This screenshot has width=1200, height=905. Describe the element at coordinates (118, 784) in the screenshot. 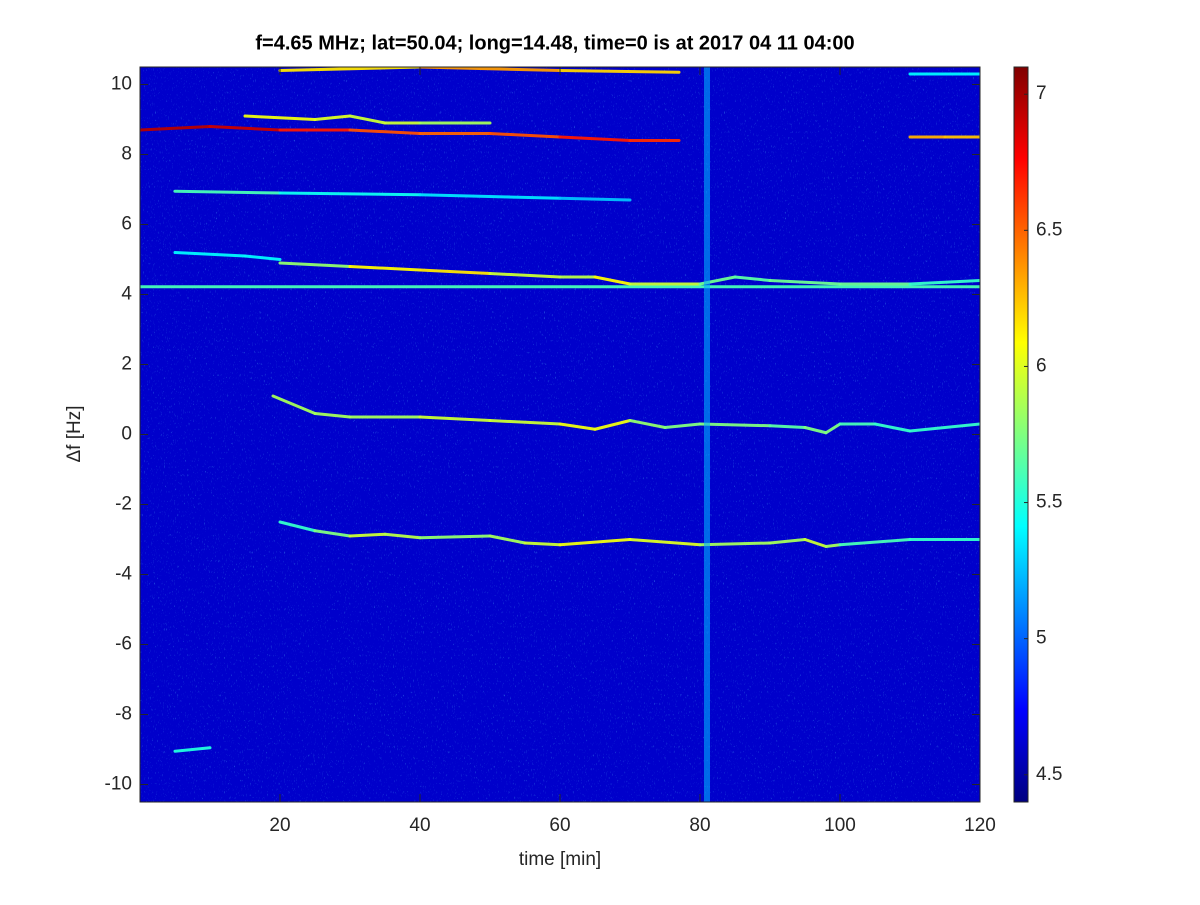

I see `y-tick-label: -10` at that location.